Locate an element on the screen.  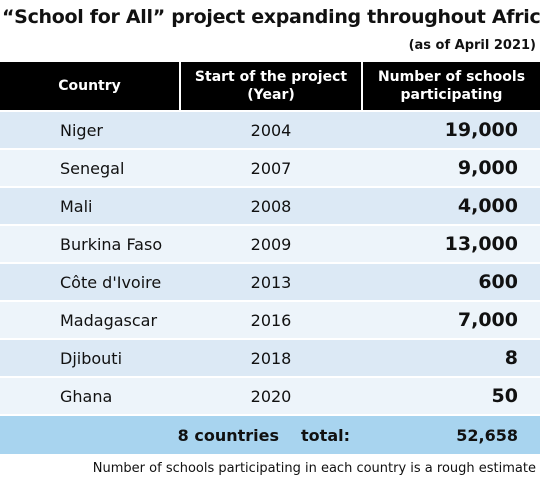
table-cell: Ghana is located at coordinates (90, 395).